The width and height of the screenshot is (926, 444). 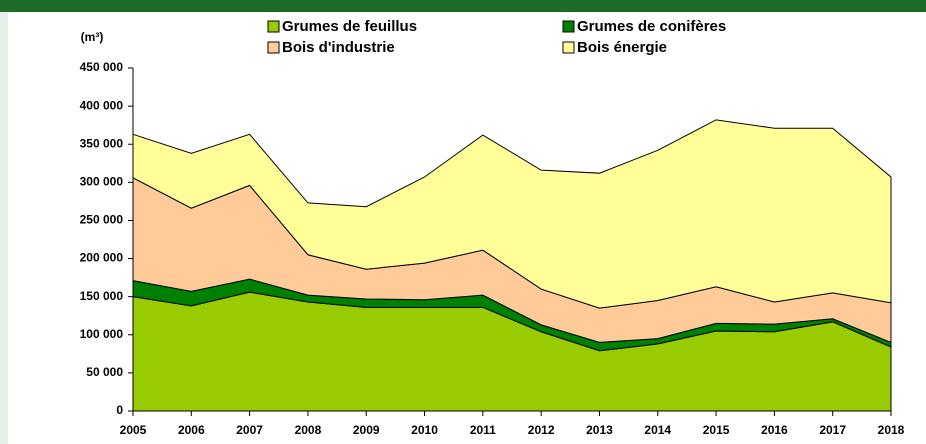 I want to click on left-edge, so click(x=4, y=222).